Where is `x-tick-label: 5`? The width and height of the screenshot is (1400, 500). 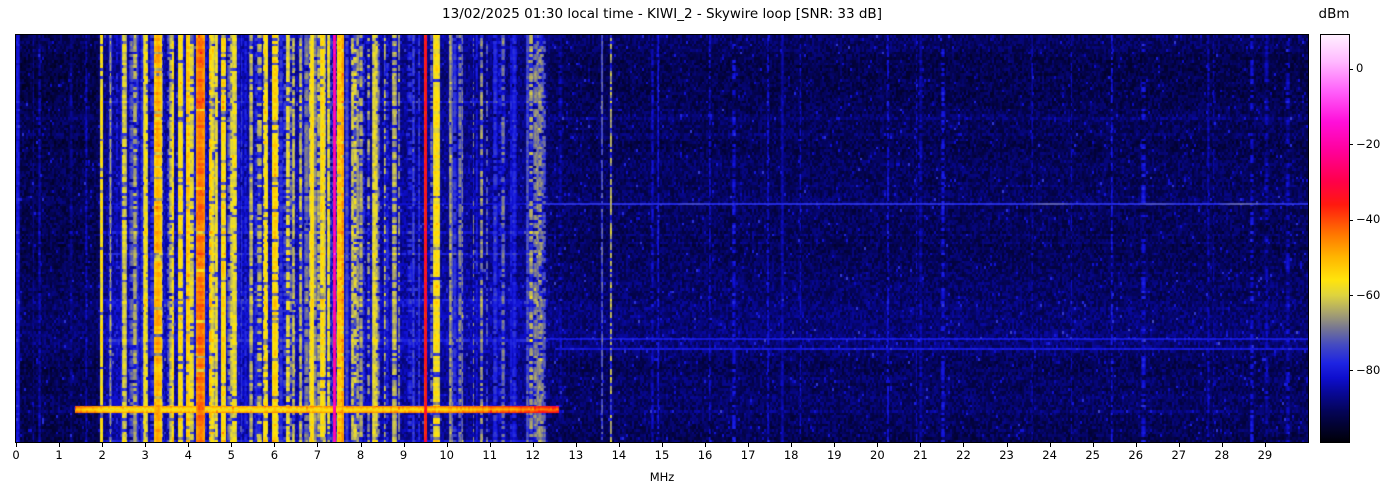 x-tick-label: 5 is located at coordinates (231, 455).